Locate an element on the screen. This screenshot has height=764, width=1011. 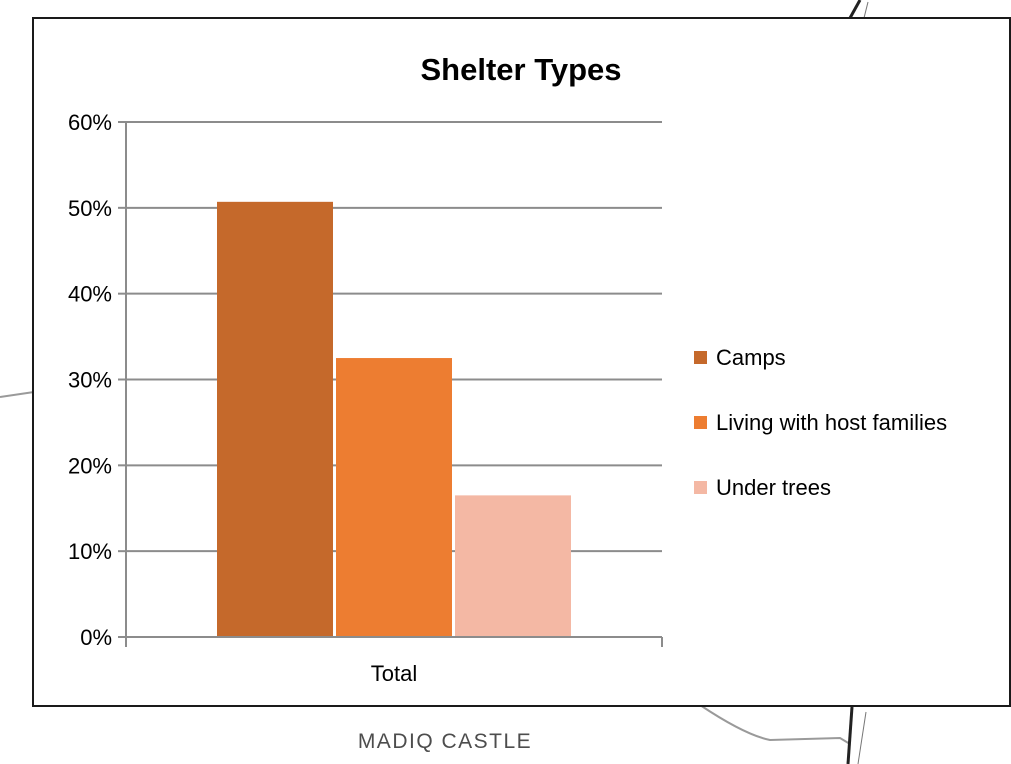
y-tick-label: 0% is located at coordinates (96, 637).